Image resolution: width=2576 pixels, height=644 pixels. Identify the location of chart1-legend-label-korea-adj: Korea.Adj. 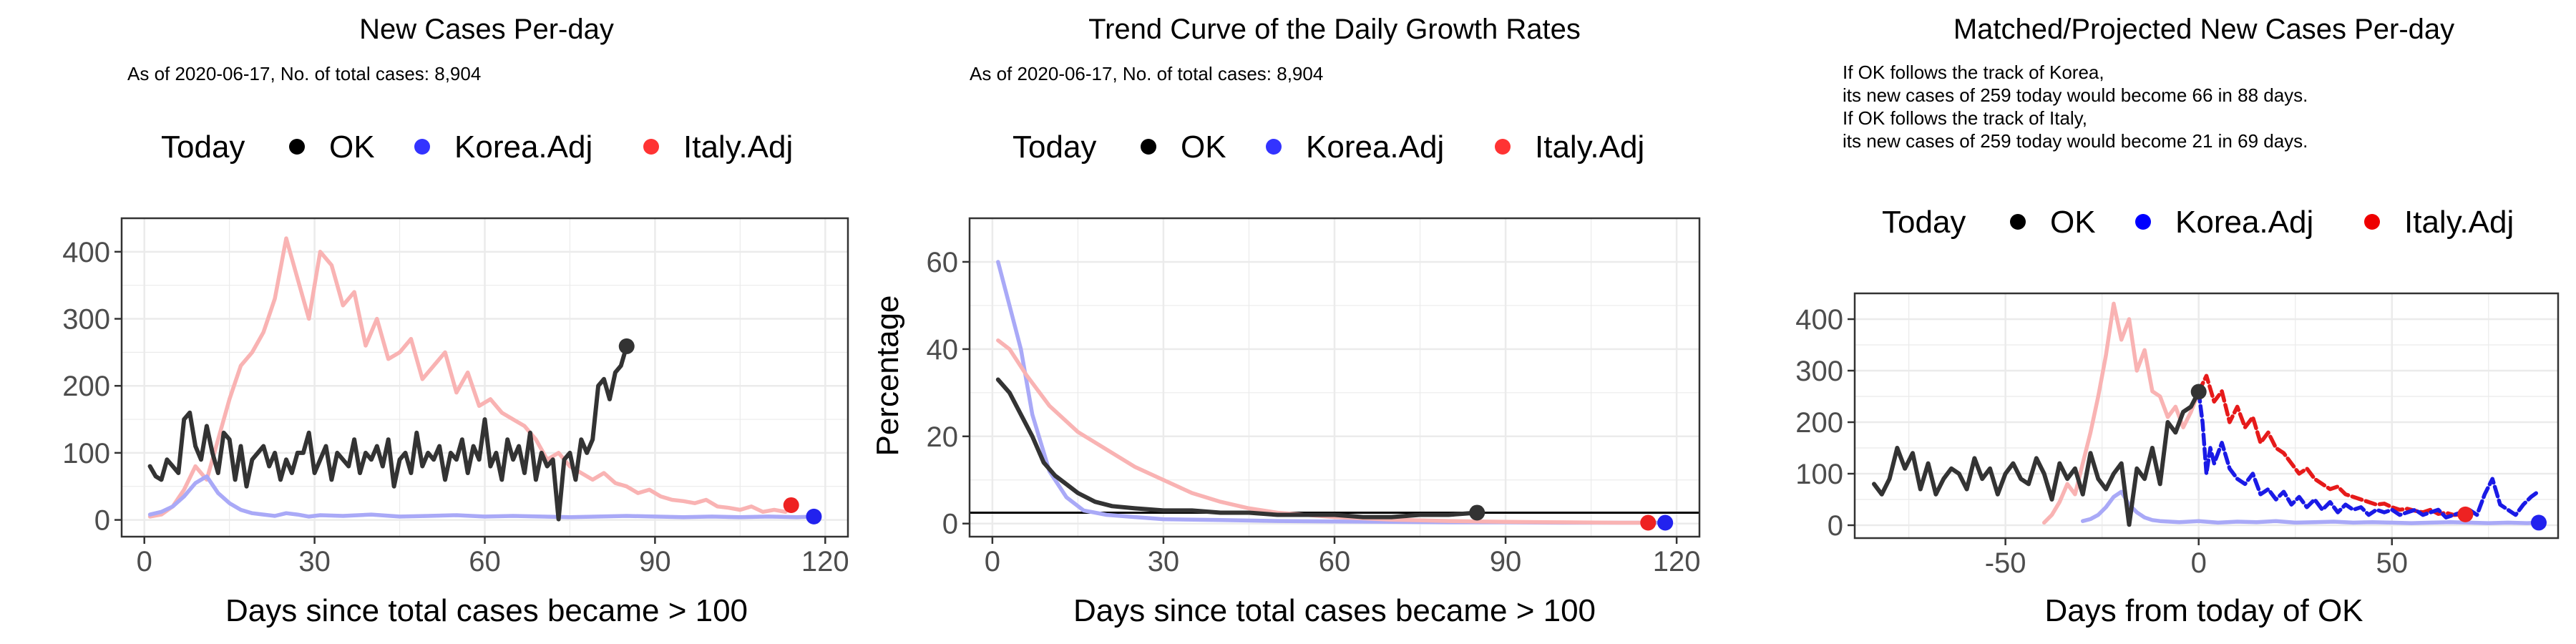
(523, 147).